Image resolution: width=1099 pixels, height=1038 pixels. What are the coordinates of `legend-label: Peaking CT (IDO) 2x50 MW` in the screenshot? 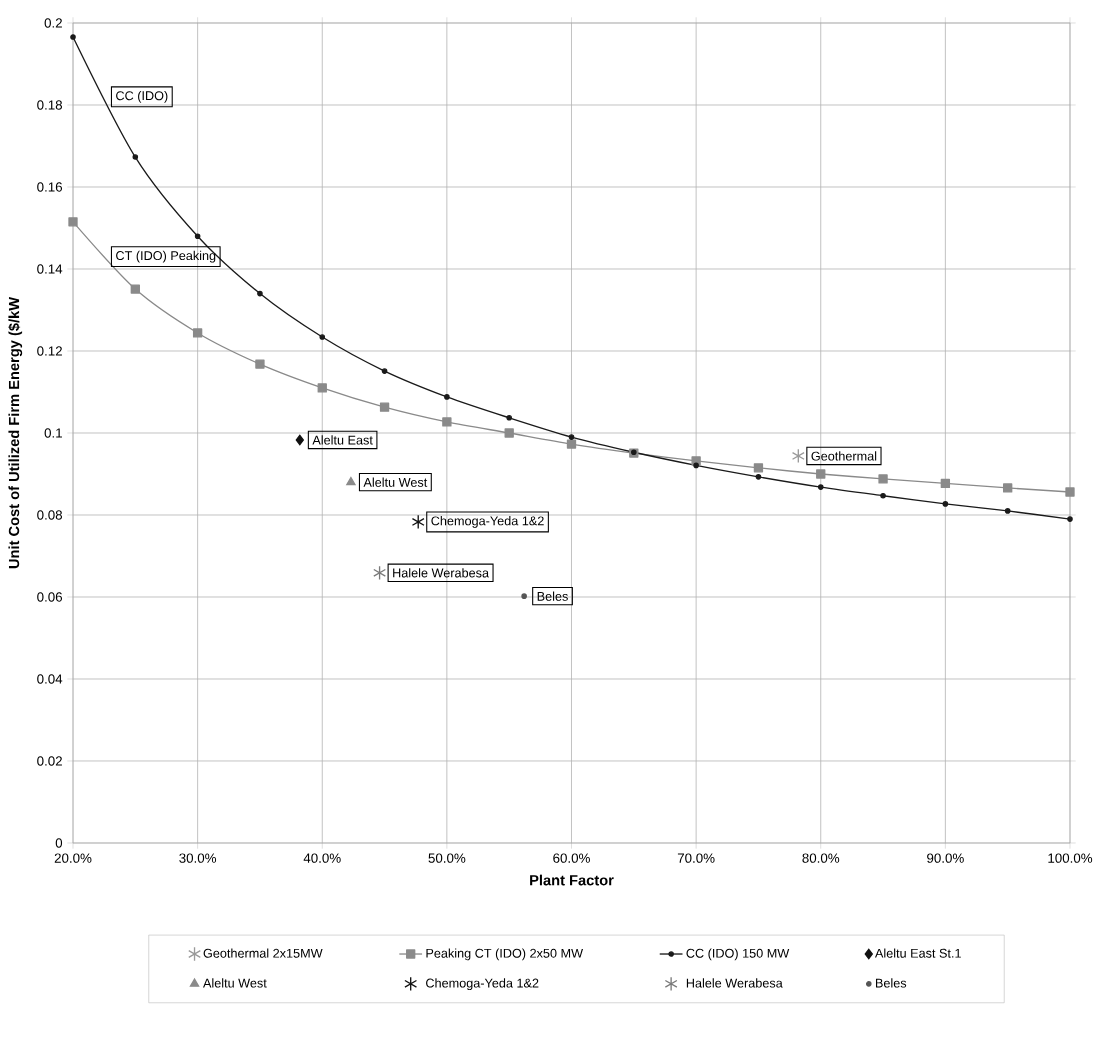 It's located at (505, 954).